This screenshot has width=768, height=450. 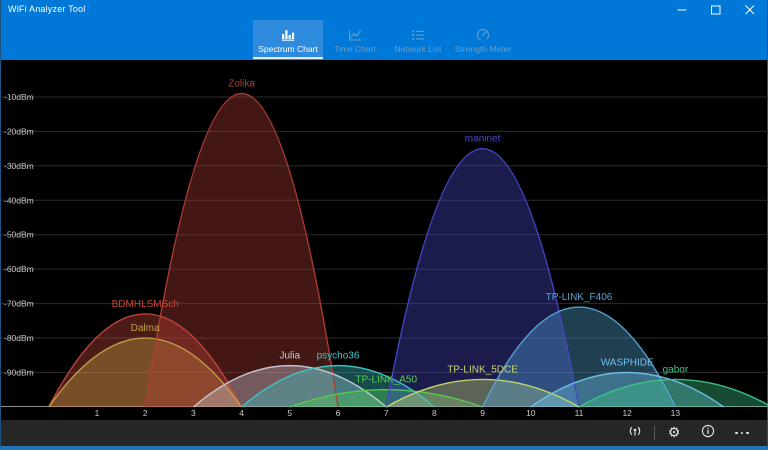 I want to click on network-label: Julia, so click(x=290, y=356).